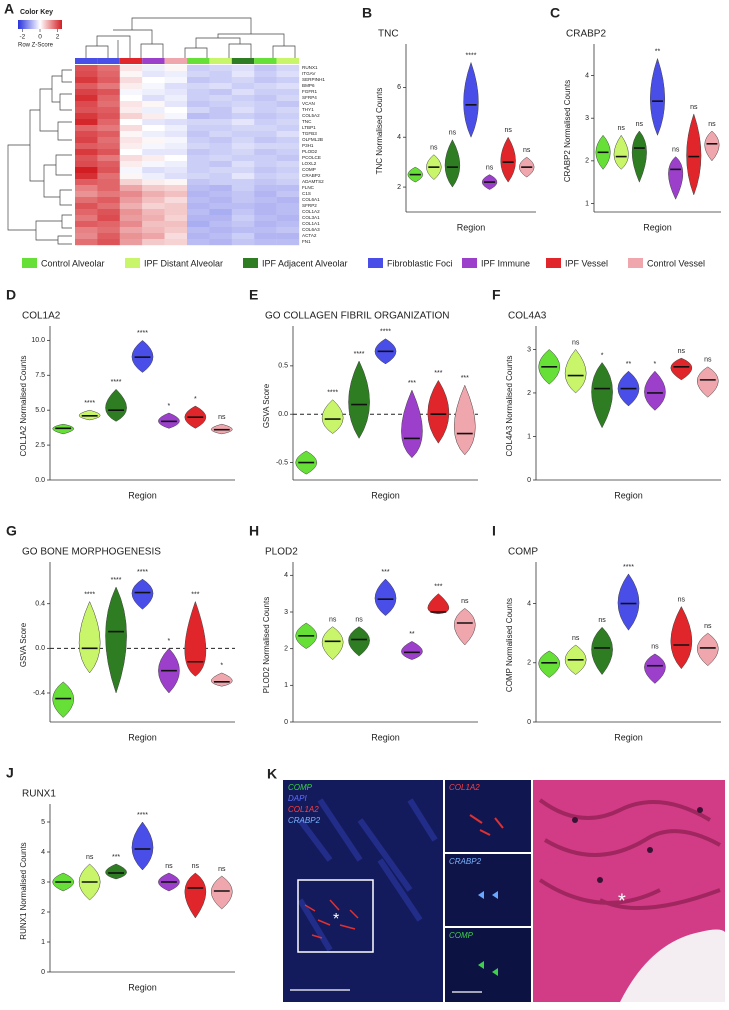  I want to click on significance-label: *, so click(169, 641).